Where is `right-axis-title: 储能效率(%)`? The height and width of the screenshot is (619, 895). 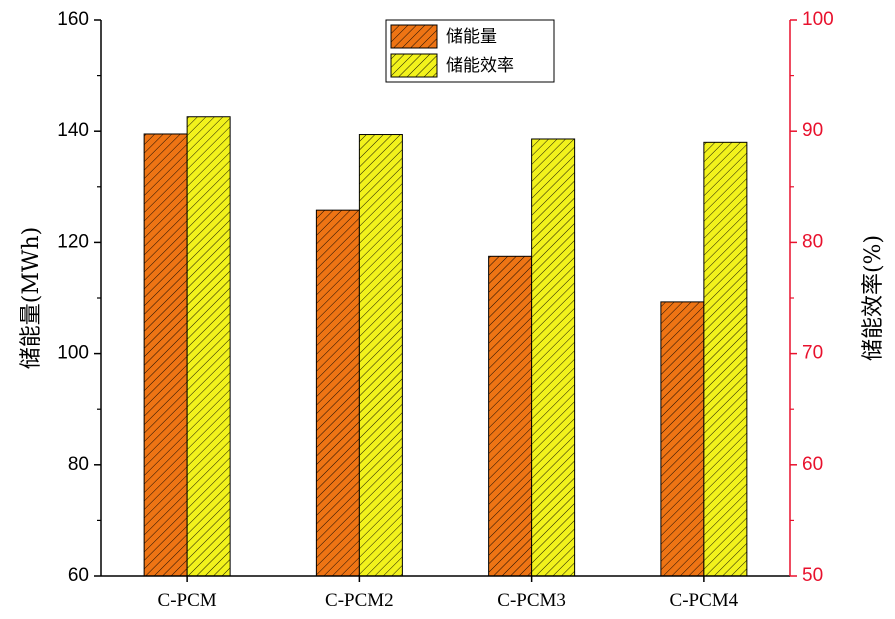 right-axis-title: 储能效率(%) is located at coordinates (873, 298).